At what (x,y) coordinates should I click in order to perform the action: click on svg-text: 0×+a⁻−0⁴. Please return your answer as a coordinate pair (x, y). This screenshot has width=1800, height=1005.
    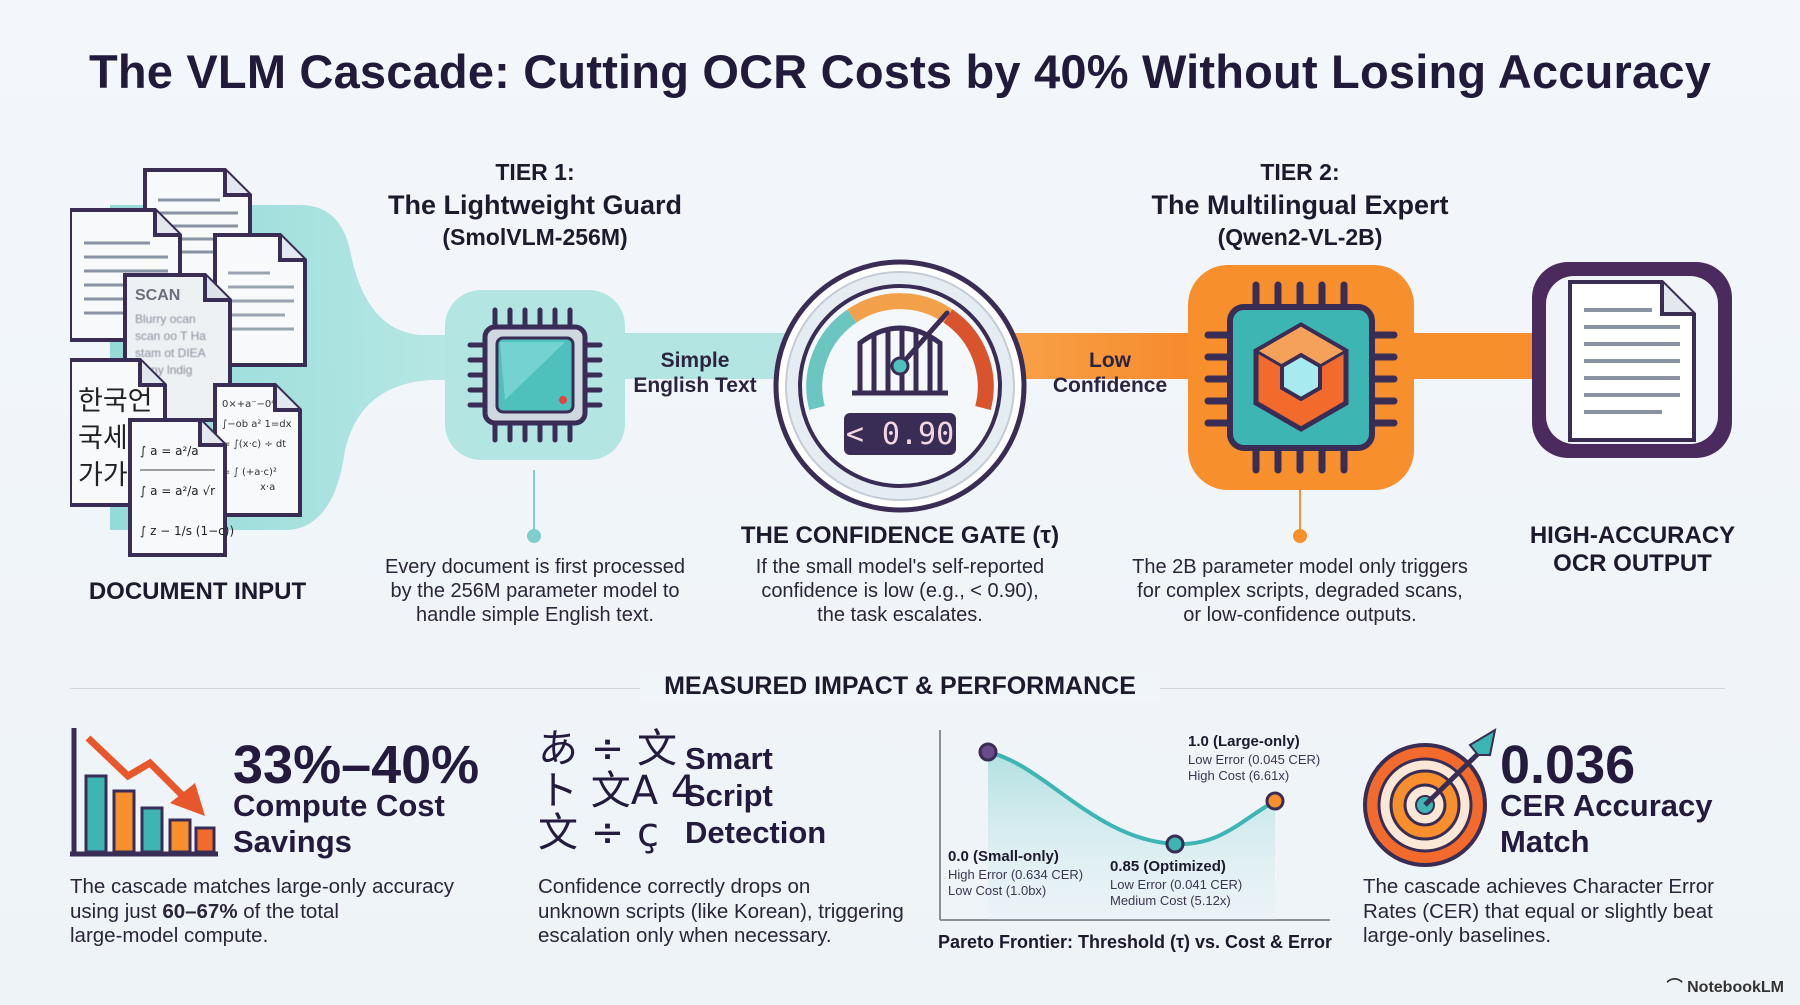
    Looking at the image, I should click on (248, 404).